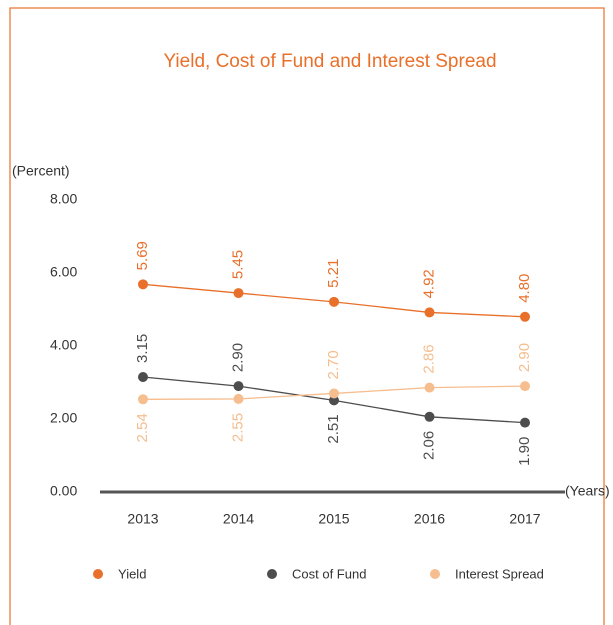 The width and height of the screenshot is (613, 625). Describe the element at coordinates (237, 427) in the screenshot. I see `value-label: 2.55` at that location.